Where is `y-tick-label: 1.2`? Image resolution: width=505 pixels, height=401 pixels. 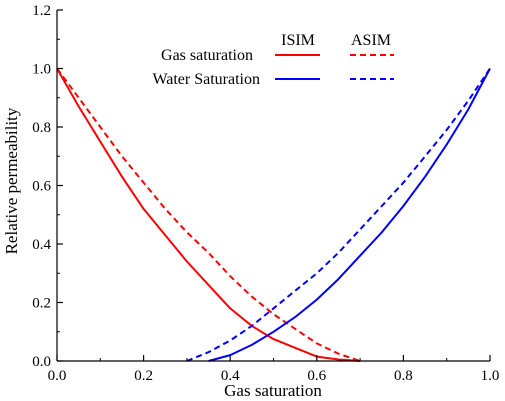 y-tick-label: 1.2 is located at coordinates (41, 11).